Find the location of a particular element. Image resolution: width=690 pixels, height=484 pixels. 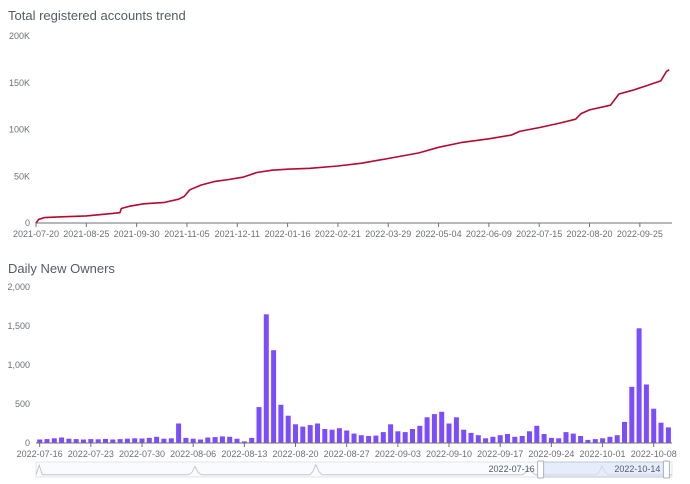

line-chart-x-tick-label: 2021-09-30 is located at coordinates (137, 234).